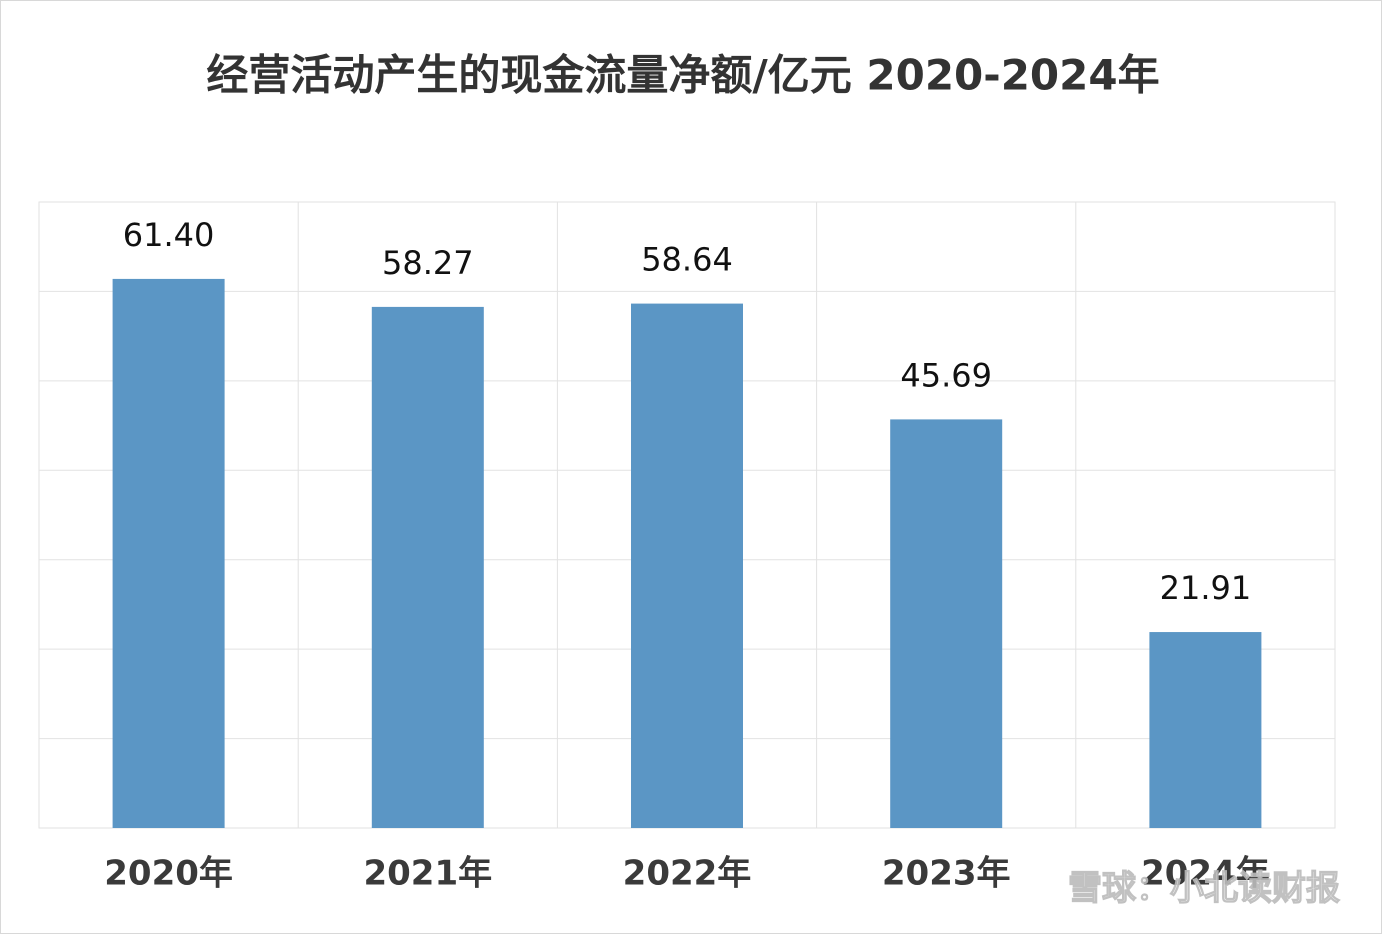 The image size is (1382, 934). What do you see at coordinates (687, 260) in the screenshot?
I see `value-label: 58.64` at bounding box center [687, 260].